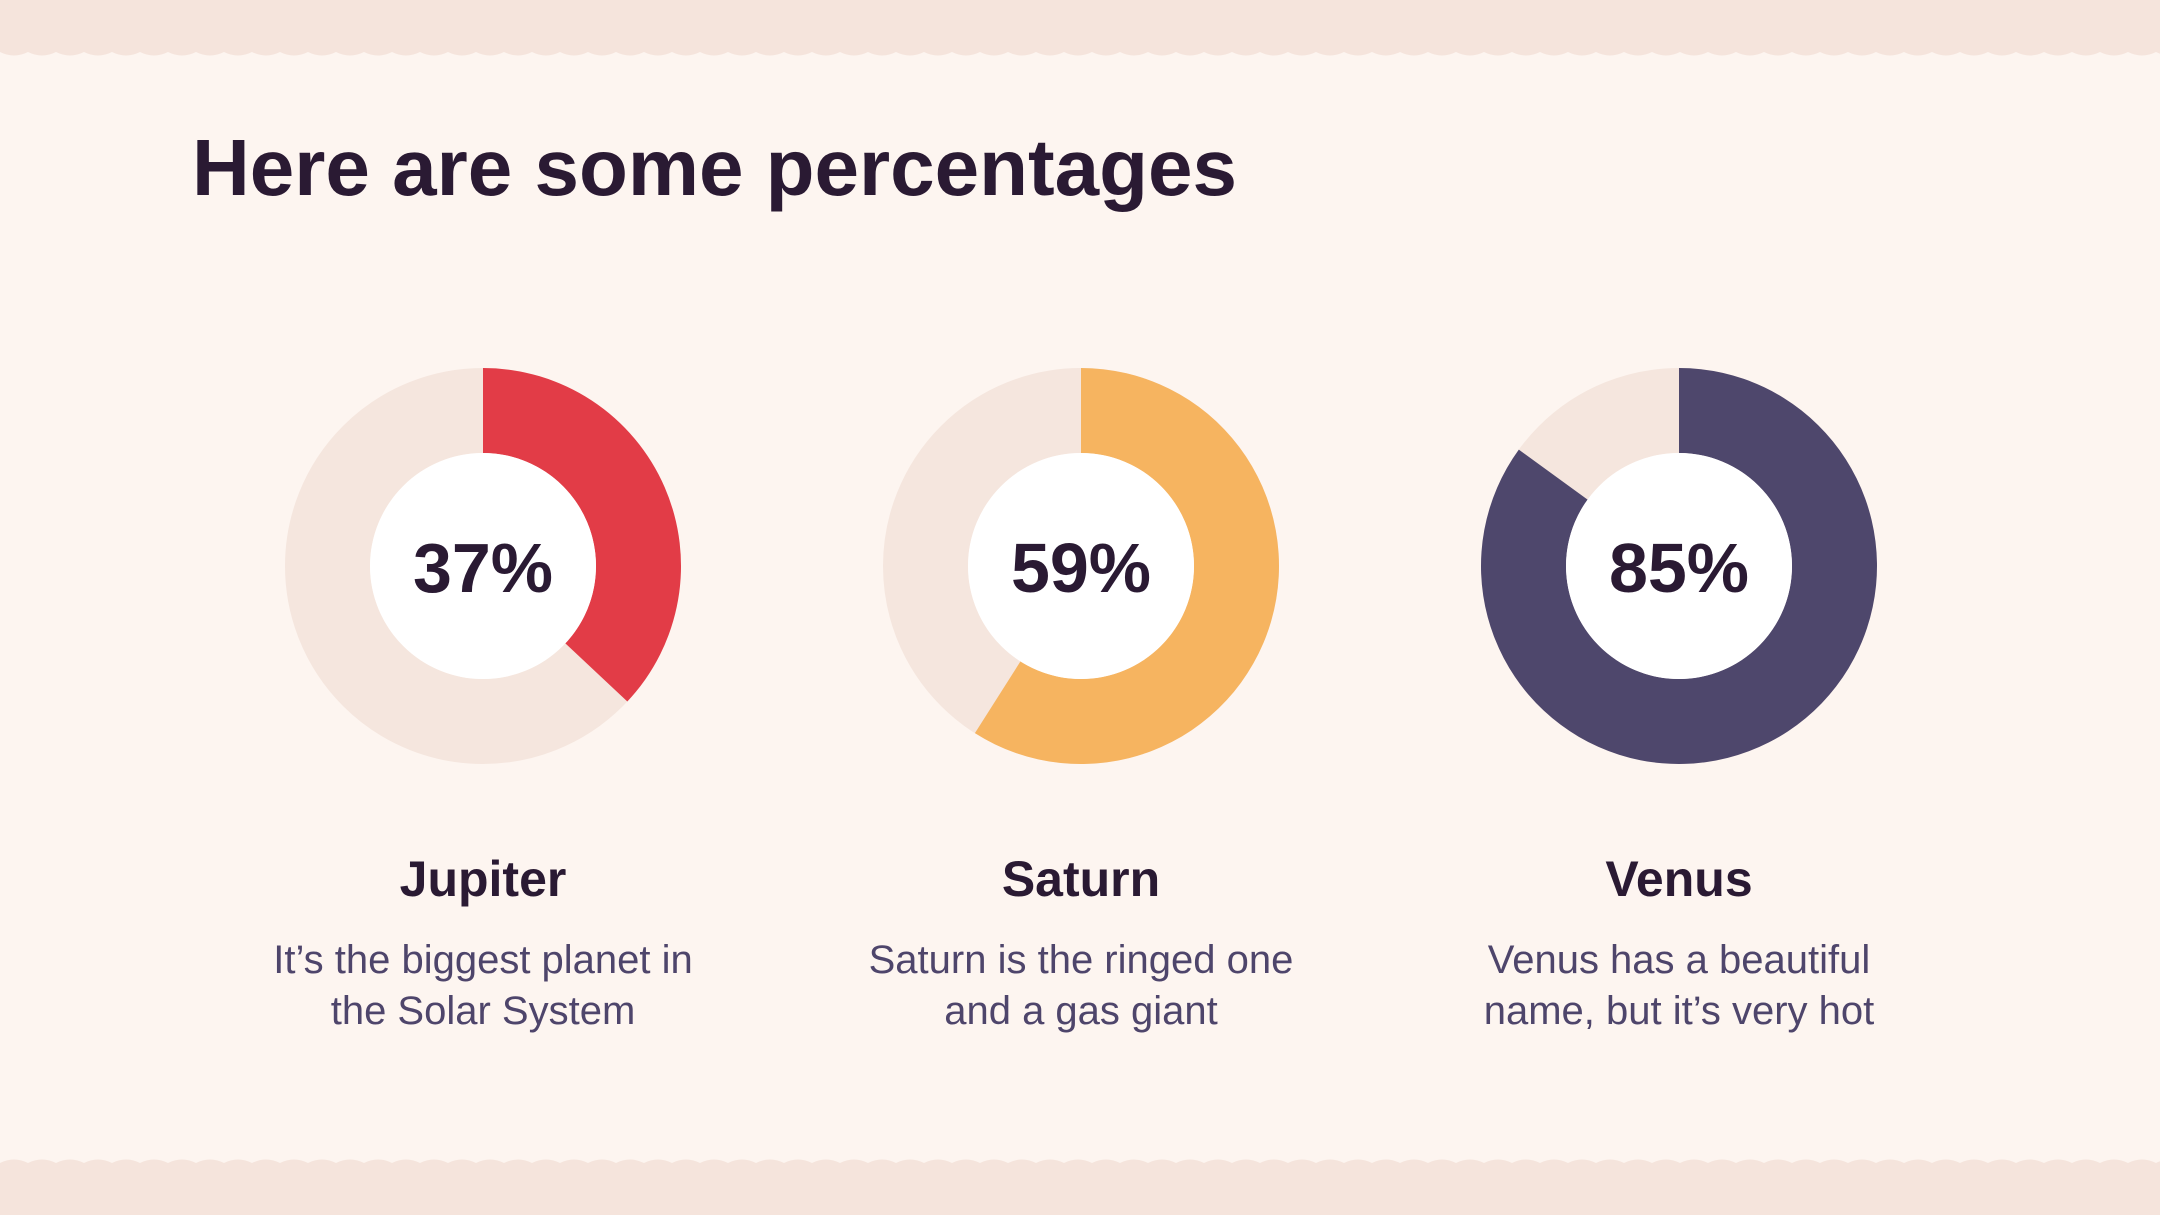 The width and height of the screenshot is (2160, 1215). I want to click on chart-title: Saturn, so click(1081, 879).